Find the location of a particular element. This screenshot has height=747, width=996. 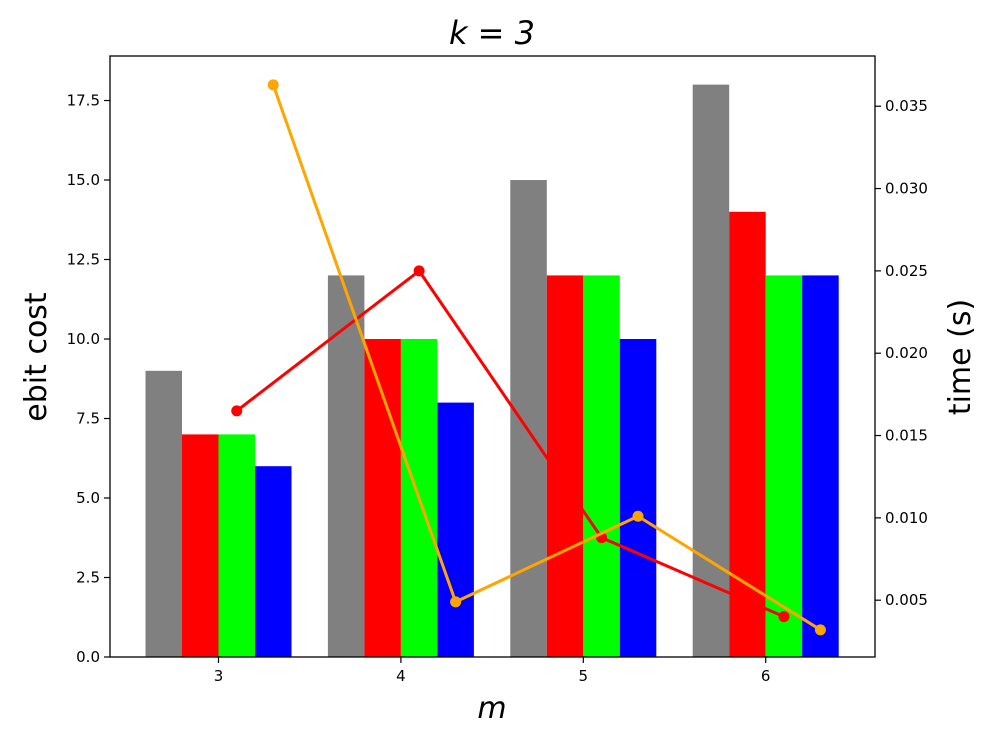

y-tick-label: 10.0 is located at coordinates (83, 339).